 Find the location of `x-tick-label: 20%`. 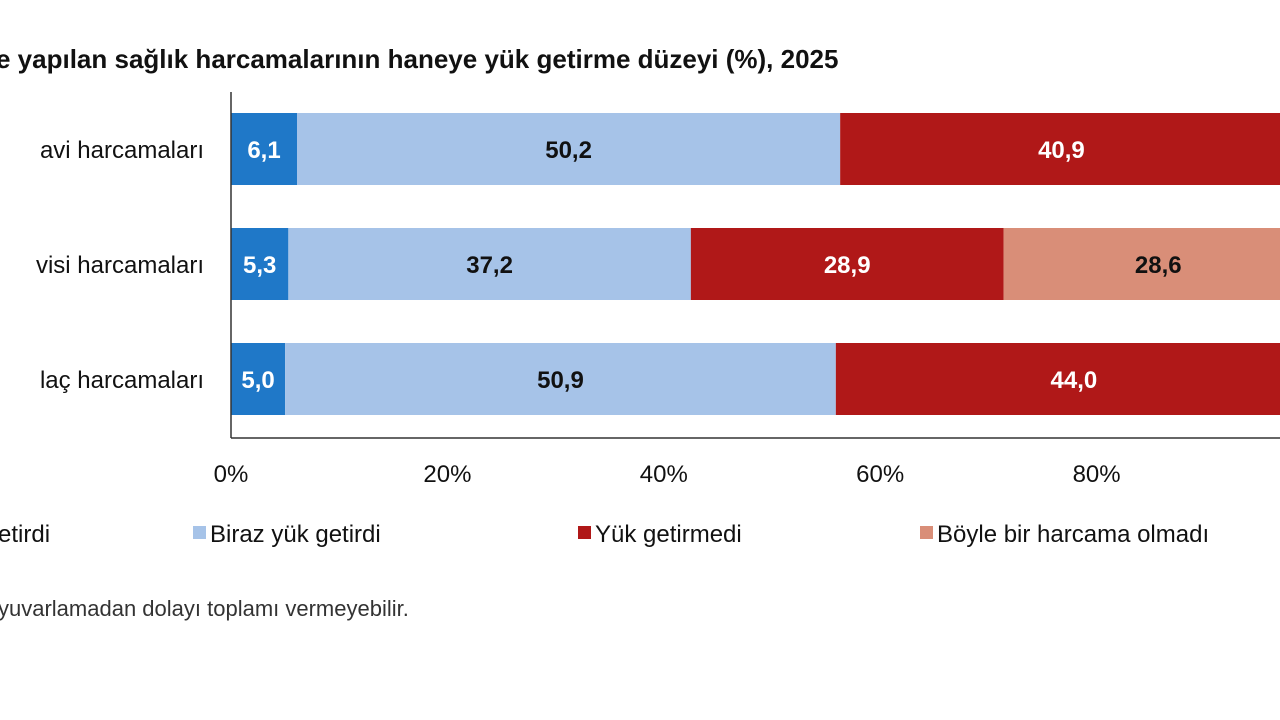

x-tick-label: 20% is located at coordinates (447, 474).